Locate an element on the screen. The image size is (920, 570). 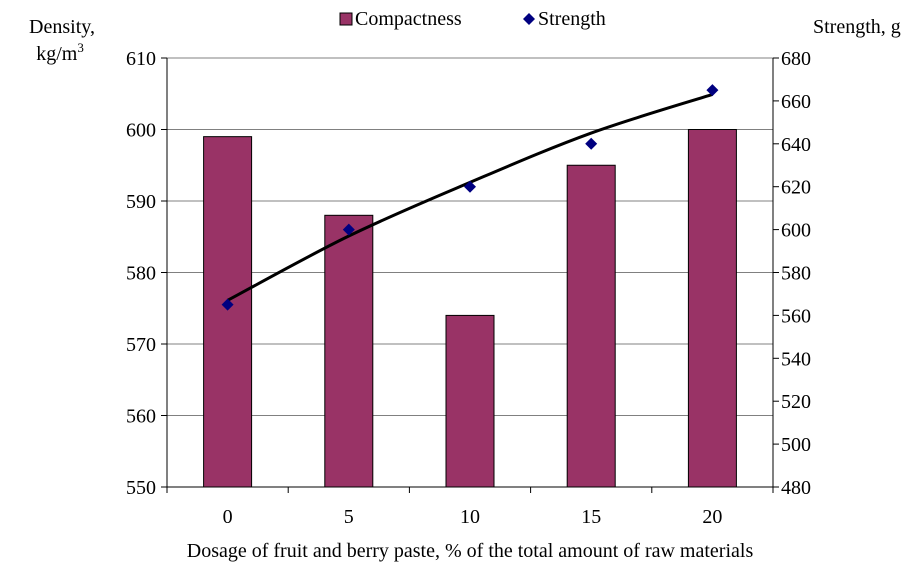
left-tick-label: 550 is located at coordinates (141, 488).